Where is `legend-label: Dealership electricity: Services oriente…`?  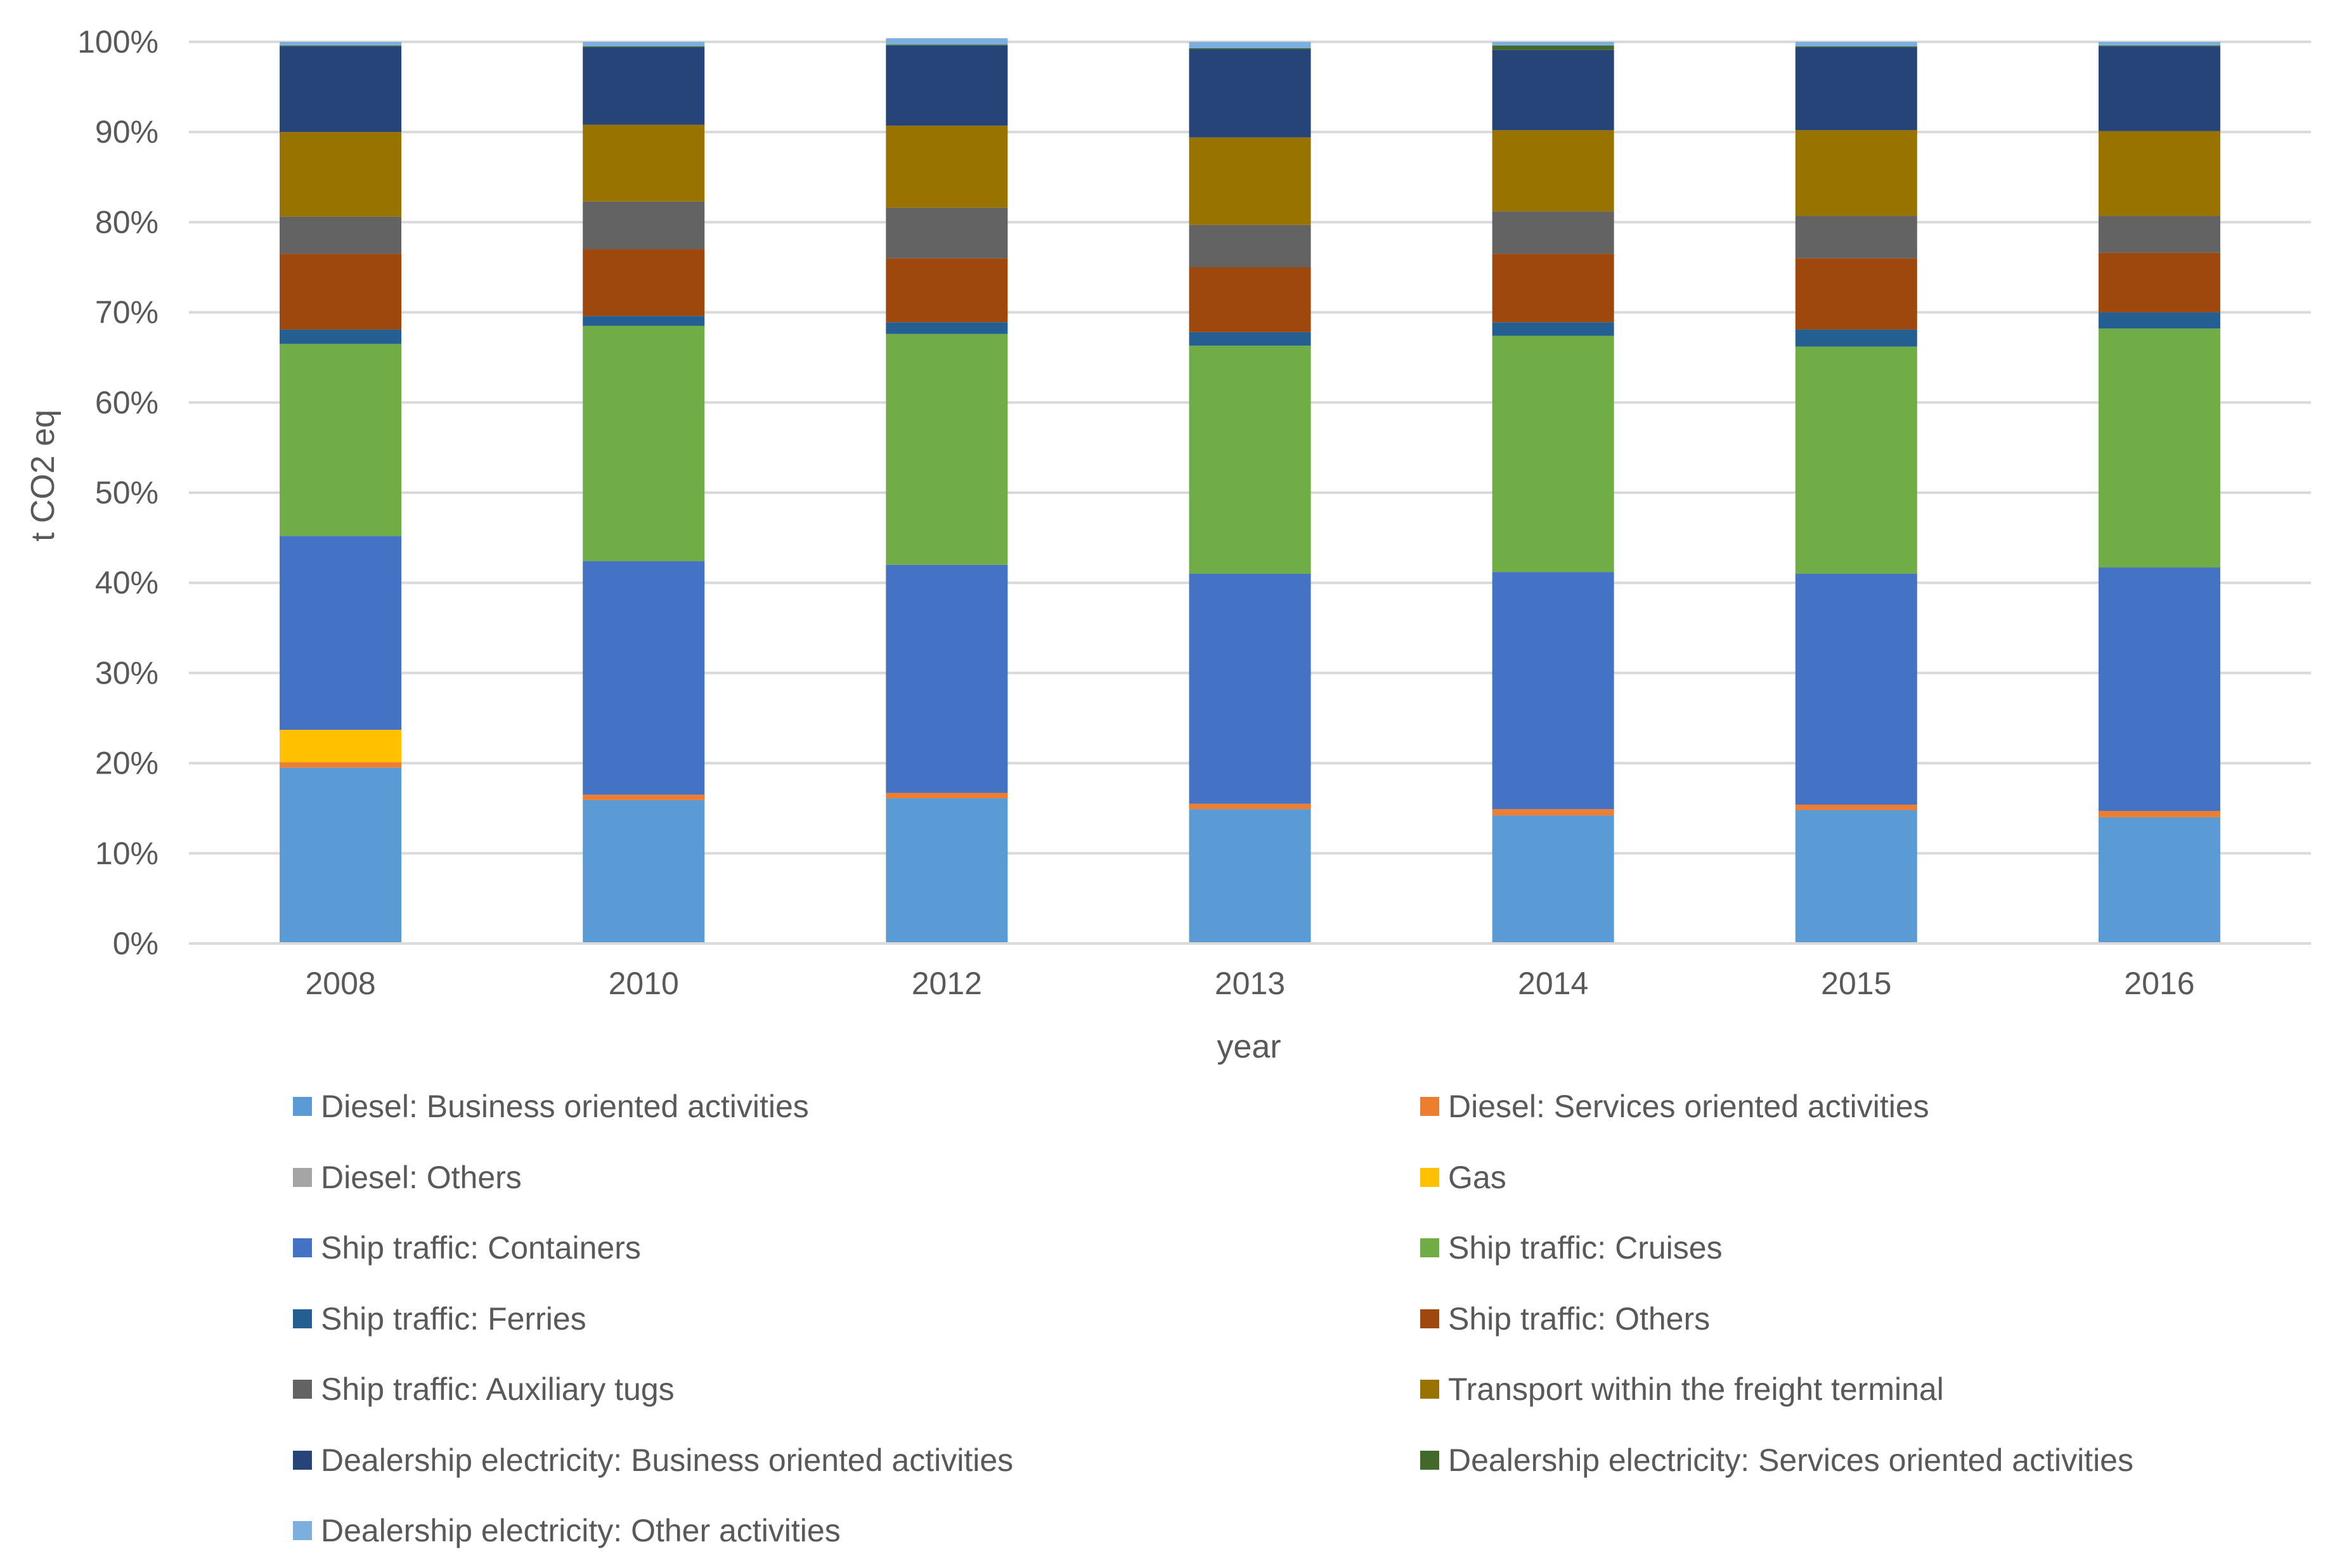
legend-label: Dealership electricity: Services oriente… is located at coordinates (1790, 1460).